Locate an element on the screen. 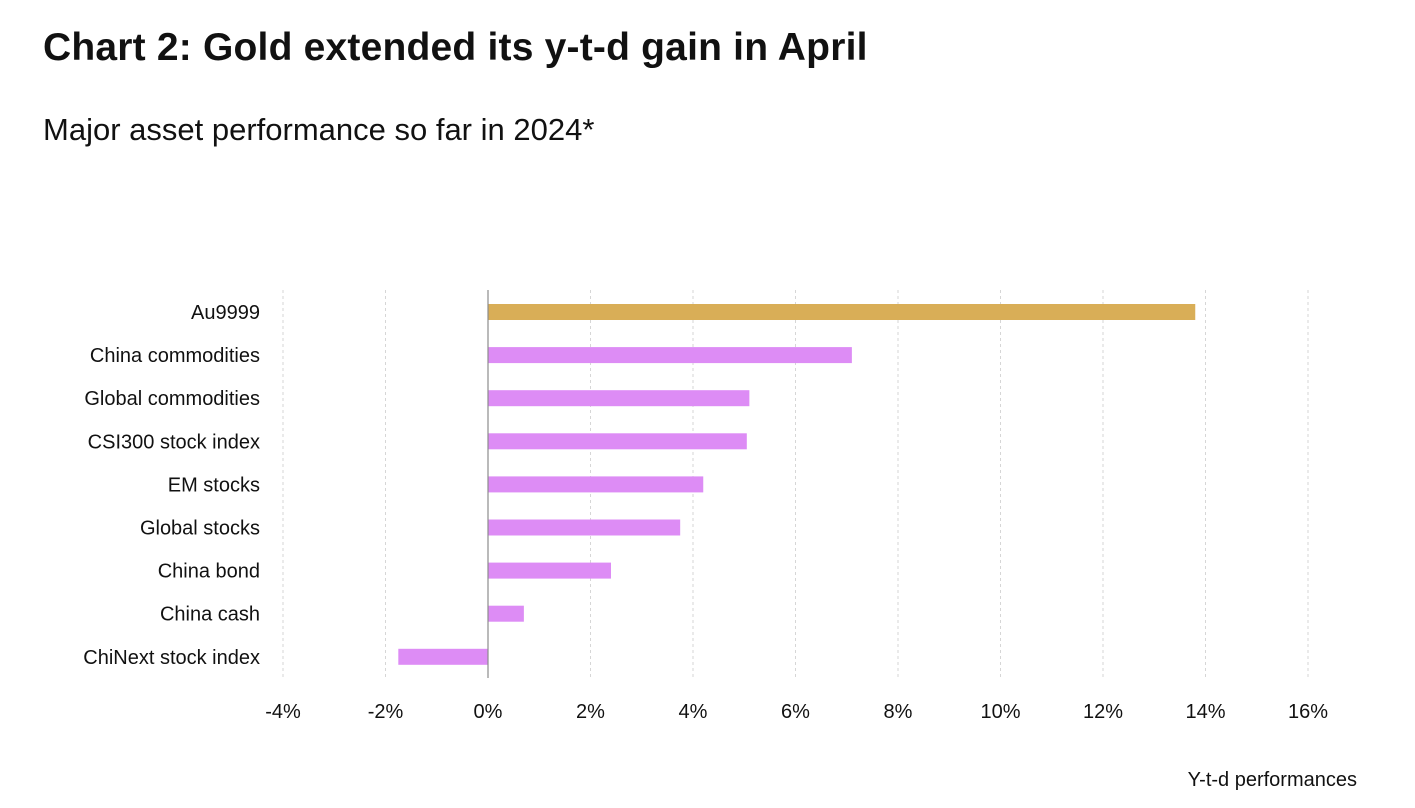 Image resolution: width=1415 pixels, height=808 pixels. tick-label: 12% is located at coordinates (1103, 712).